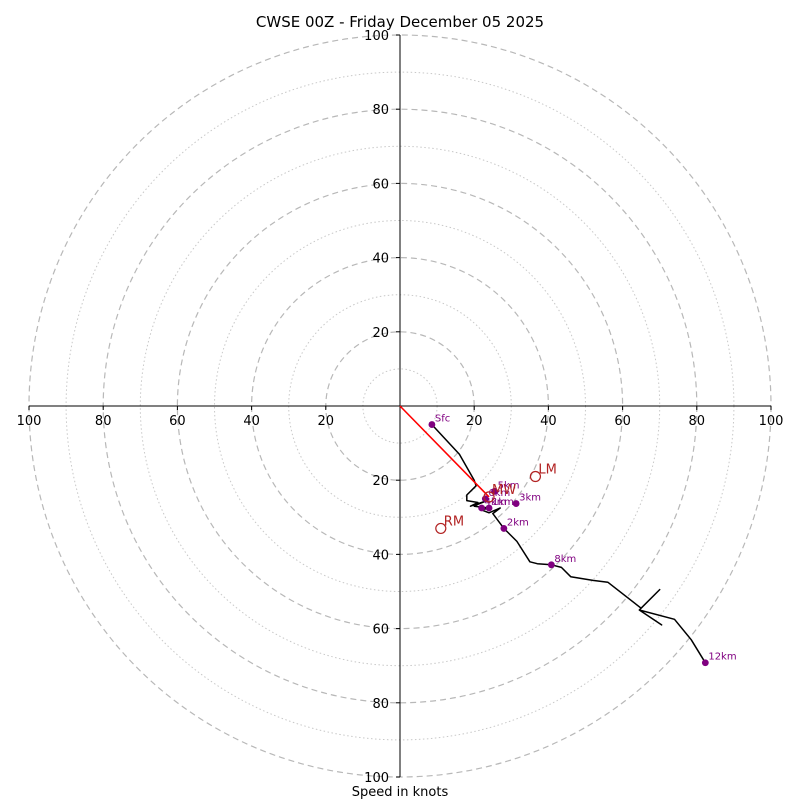 The width and height of the screenshot is (800, 800). Describe the element at coordinates (530, 498) in the screenshot. I see `height-label-3km: 3km` at that location.